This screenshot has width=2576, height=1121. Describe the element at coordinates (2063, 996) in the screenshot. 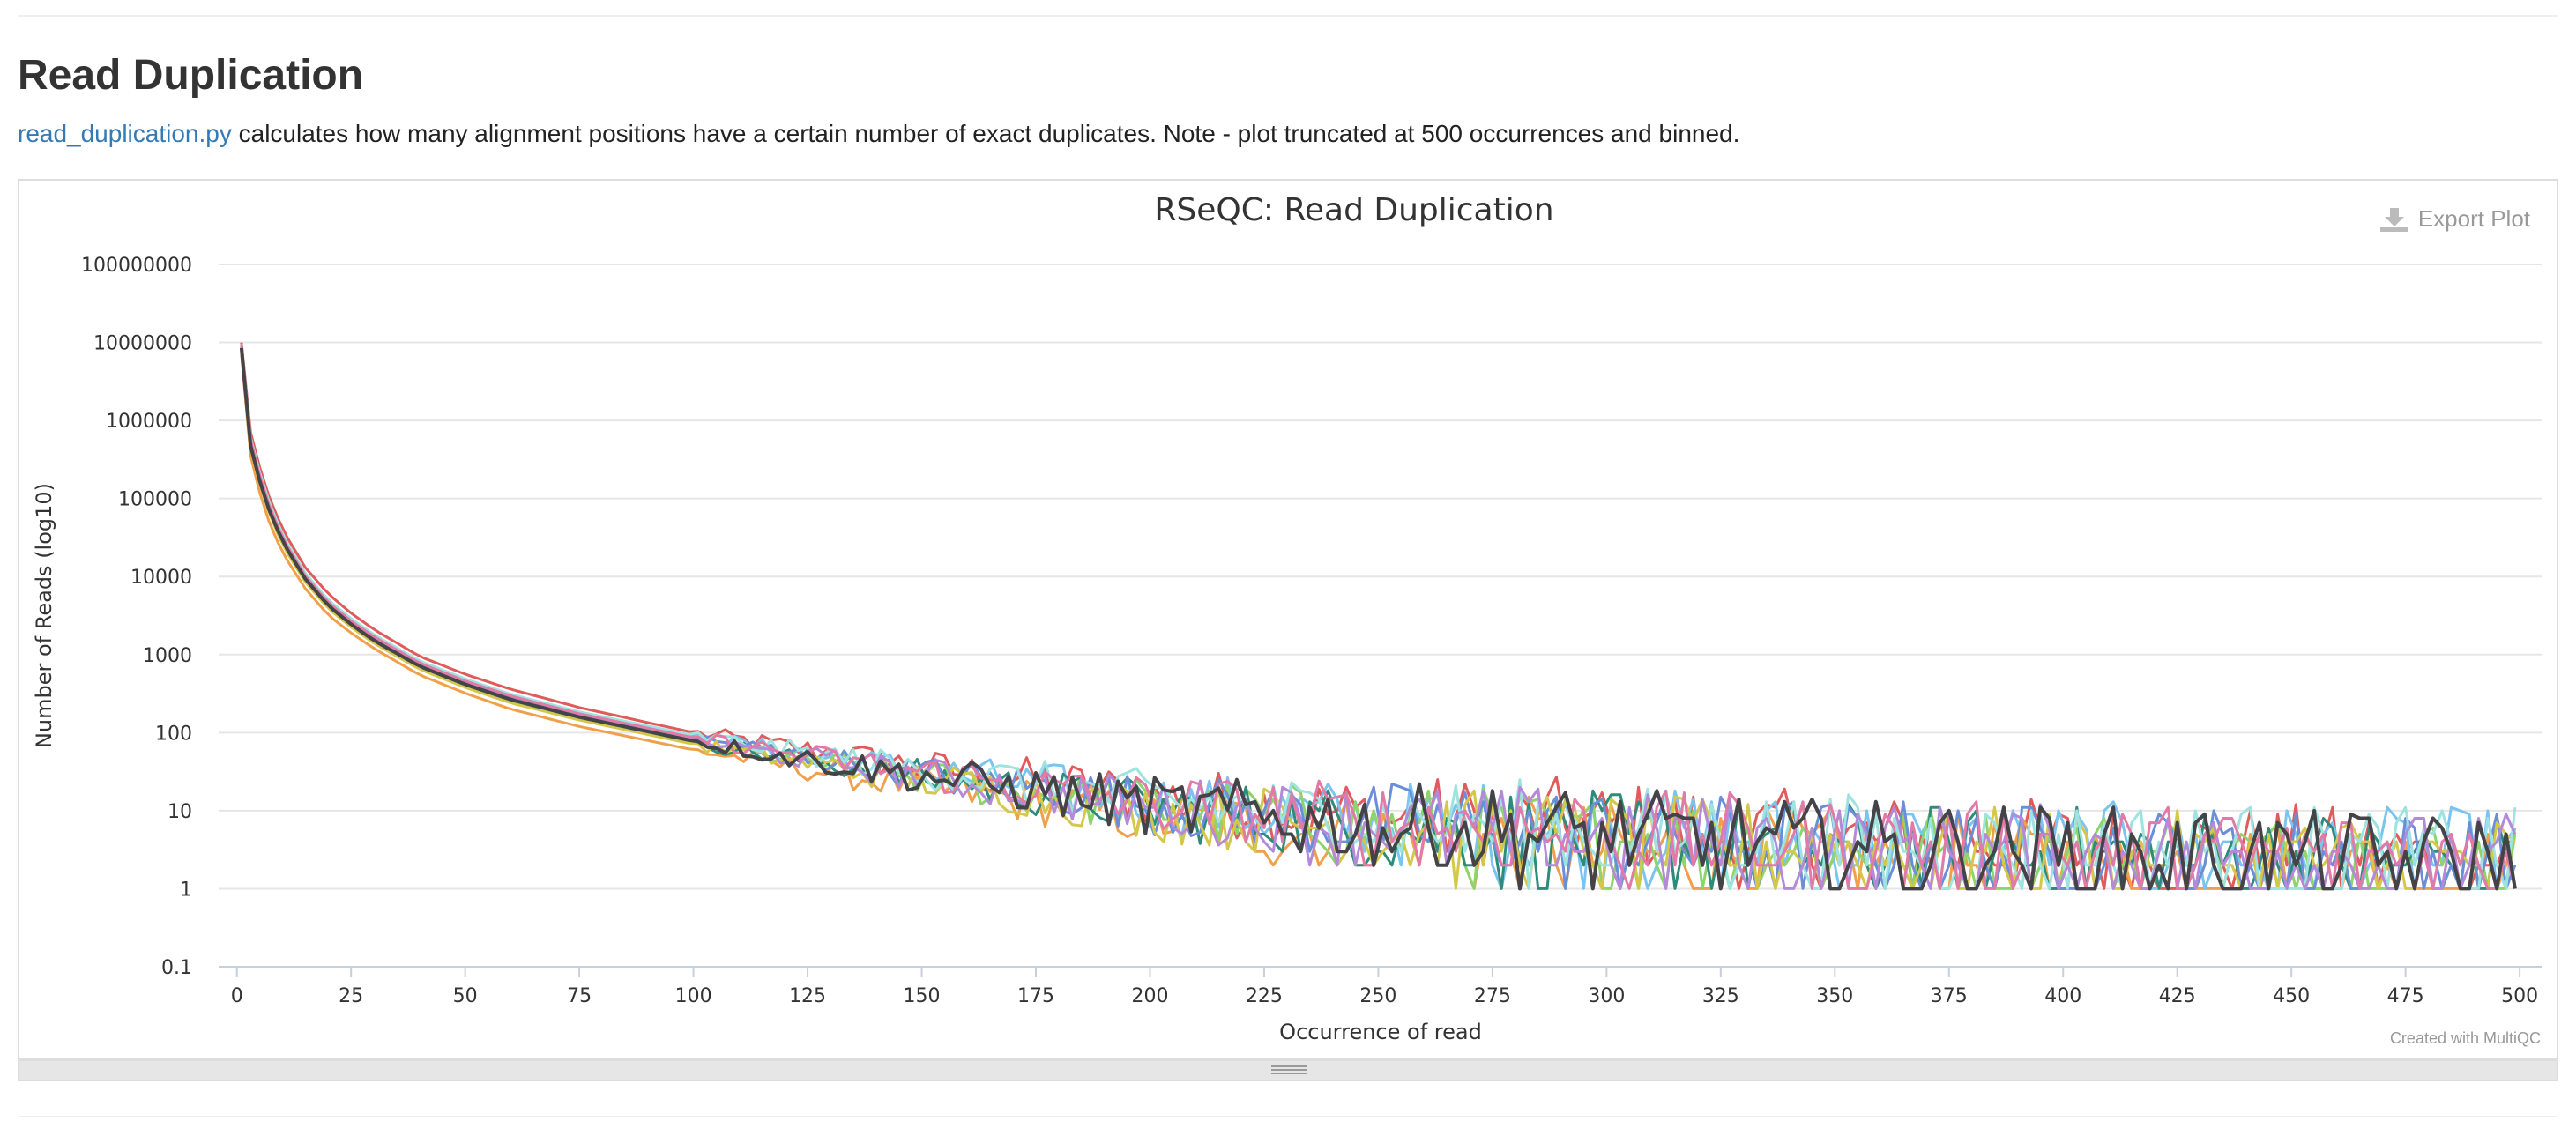

I see `x-tick-label: 400` at that location.